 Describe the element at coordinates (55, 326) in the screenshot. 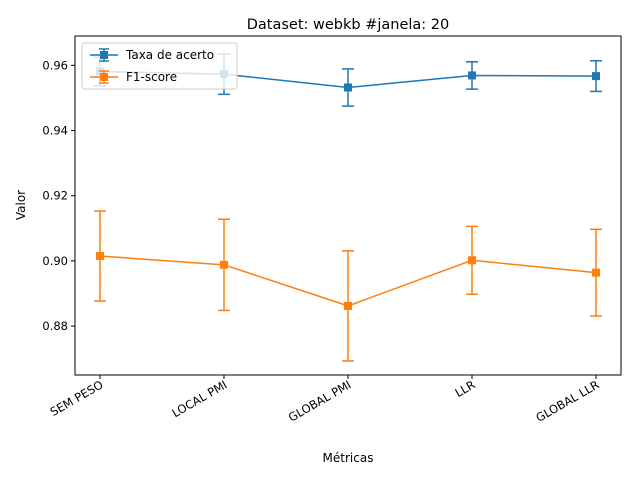

I see `y-tick-label: 0.88` at that location.